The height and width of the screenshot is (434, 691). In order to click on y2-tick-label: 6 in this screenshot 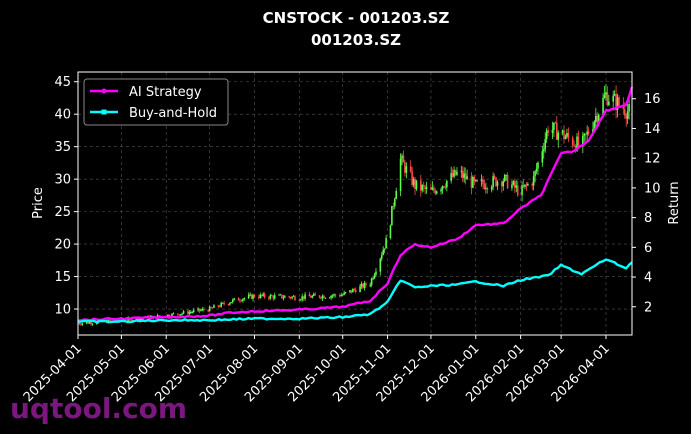, I will do `click(648, 248)`.